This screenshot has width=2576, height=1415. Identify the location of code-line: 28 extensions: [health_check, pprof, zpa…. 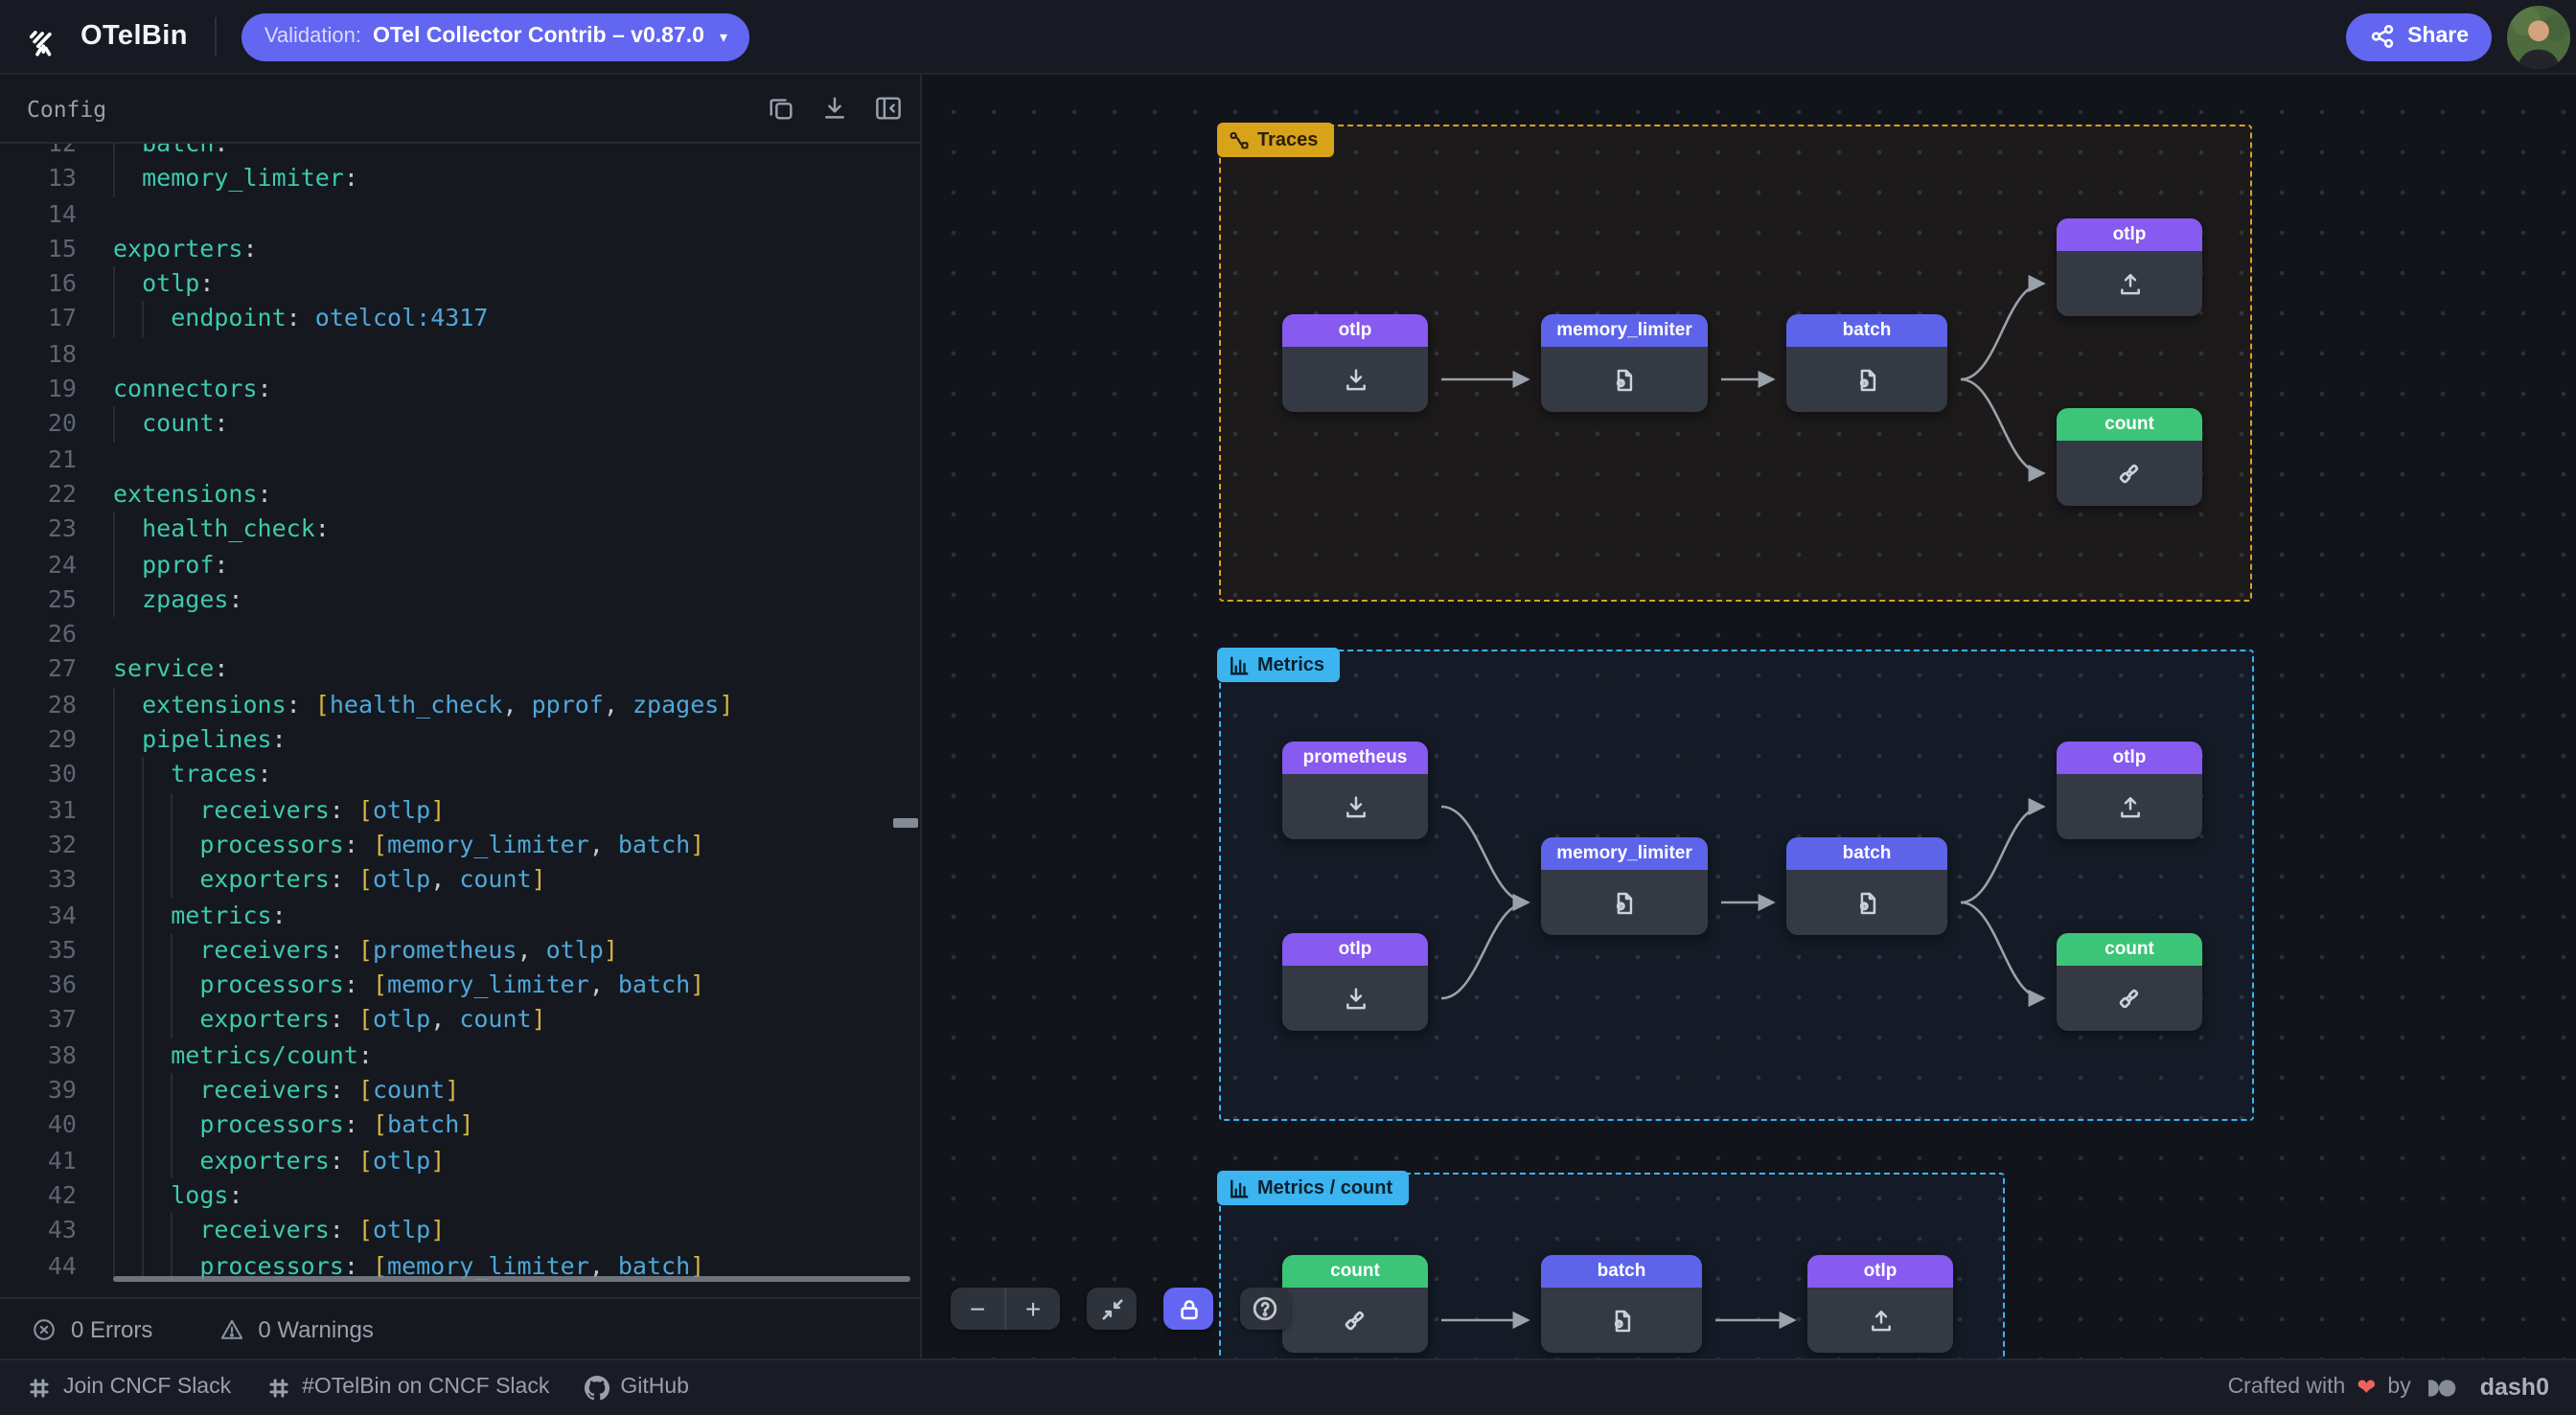
(460, 705).